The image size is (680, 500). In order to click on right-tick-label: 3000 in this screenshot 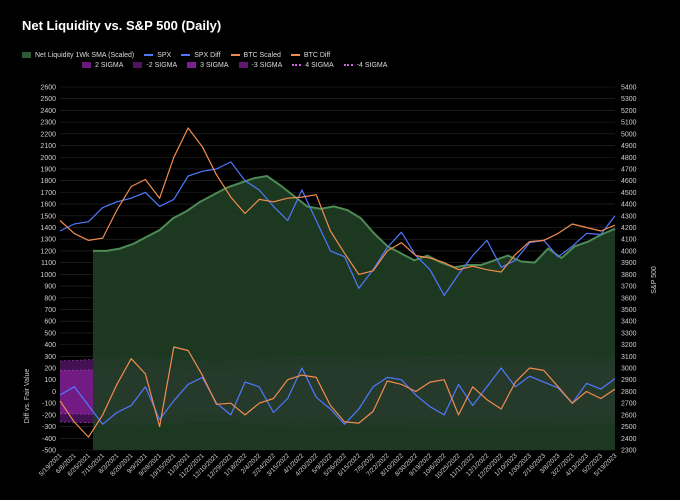, I will do `click(629, 369)`.